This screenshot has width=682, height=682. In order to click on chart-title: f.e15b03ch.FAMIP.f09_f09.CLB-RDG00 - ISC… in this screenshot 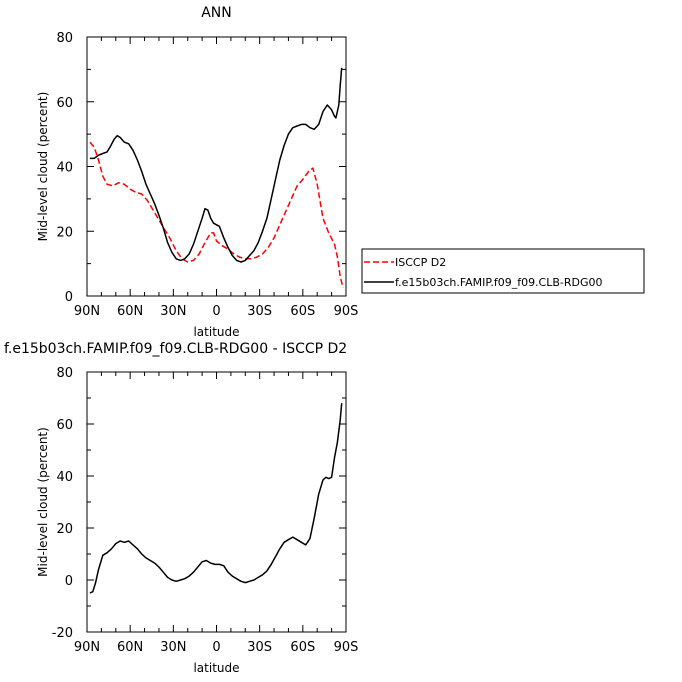, I will do `click(175, 349)`.